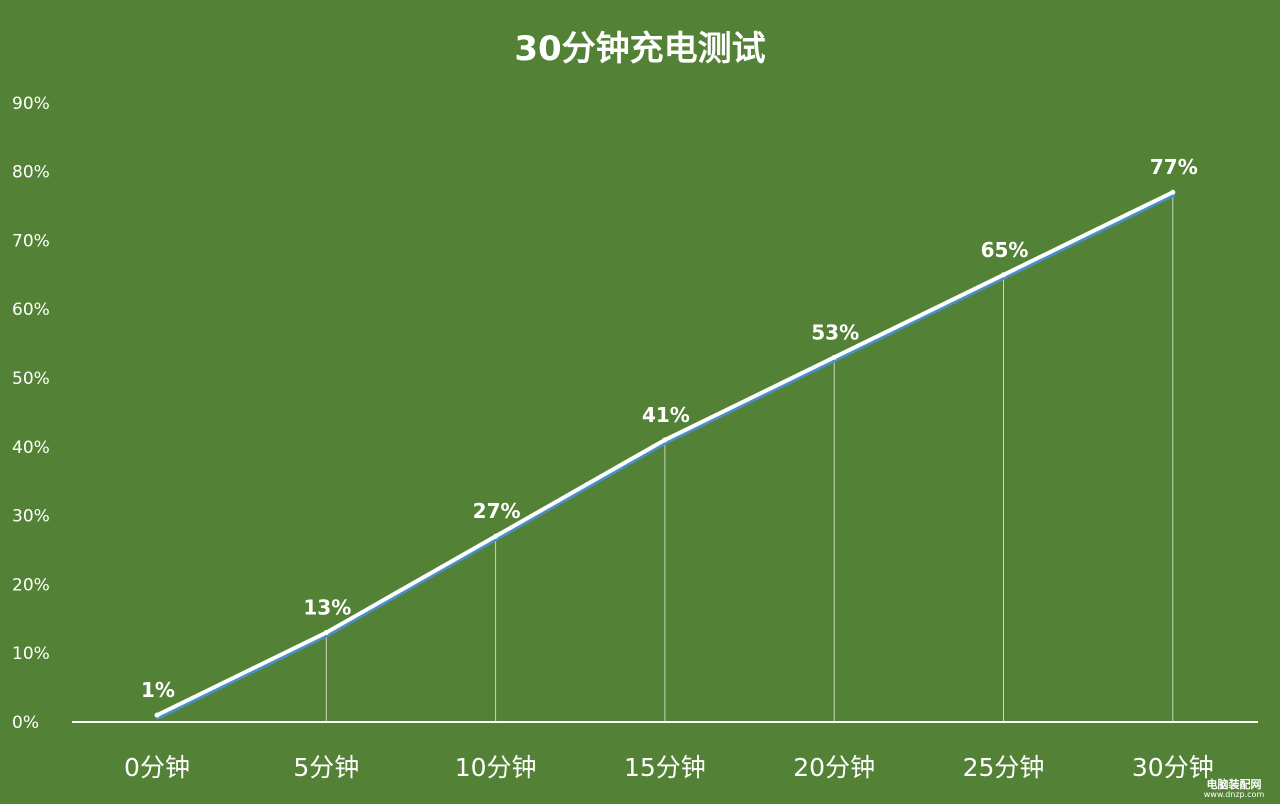 This screenshot has width=1280, height=804. What do you see at coordinates (1234, 795) in the screenshot?
I see `watermark-url: www.dnzp.com` at bounding box center [1234, 795].